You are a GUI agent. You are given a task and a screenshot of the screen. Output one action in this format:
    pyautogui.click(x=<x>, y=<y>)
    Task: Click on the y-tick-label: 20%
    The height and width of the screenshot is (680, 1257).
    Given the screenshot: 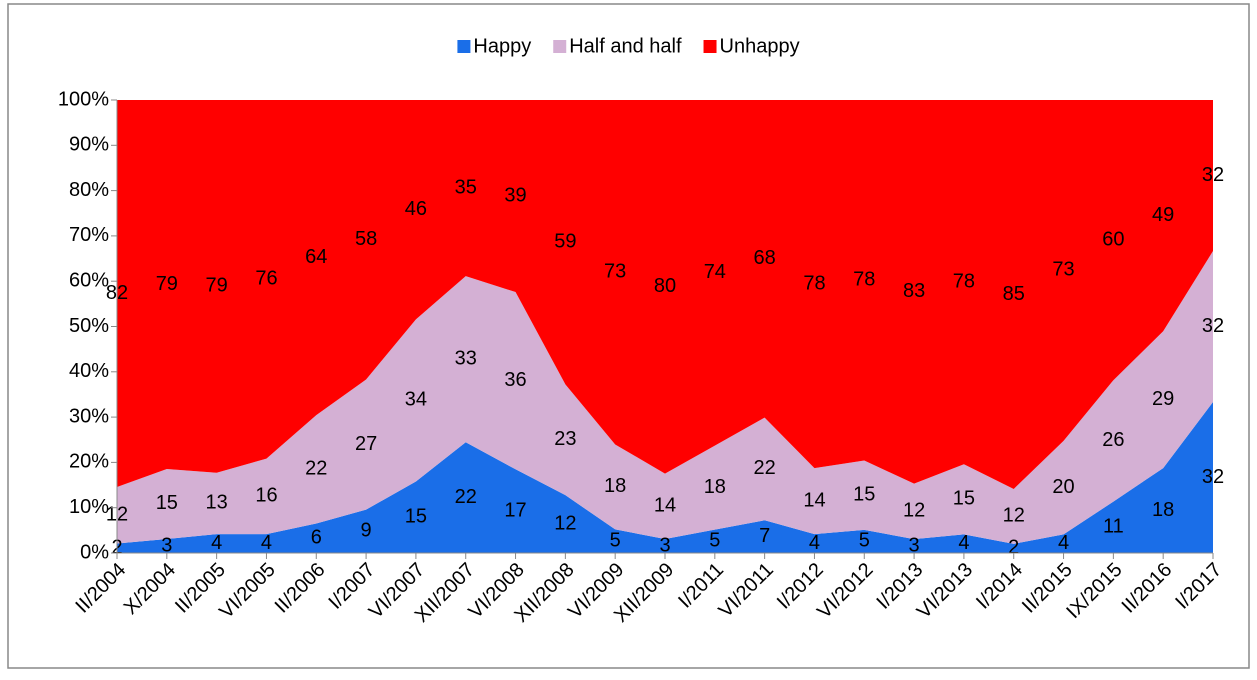 What is the action you would take?
    pyautogui.click(x=89, y=462)
    